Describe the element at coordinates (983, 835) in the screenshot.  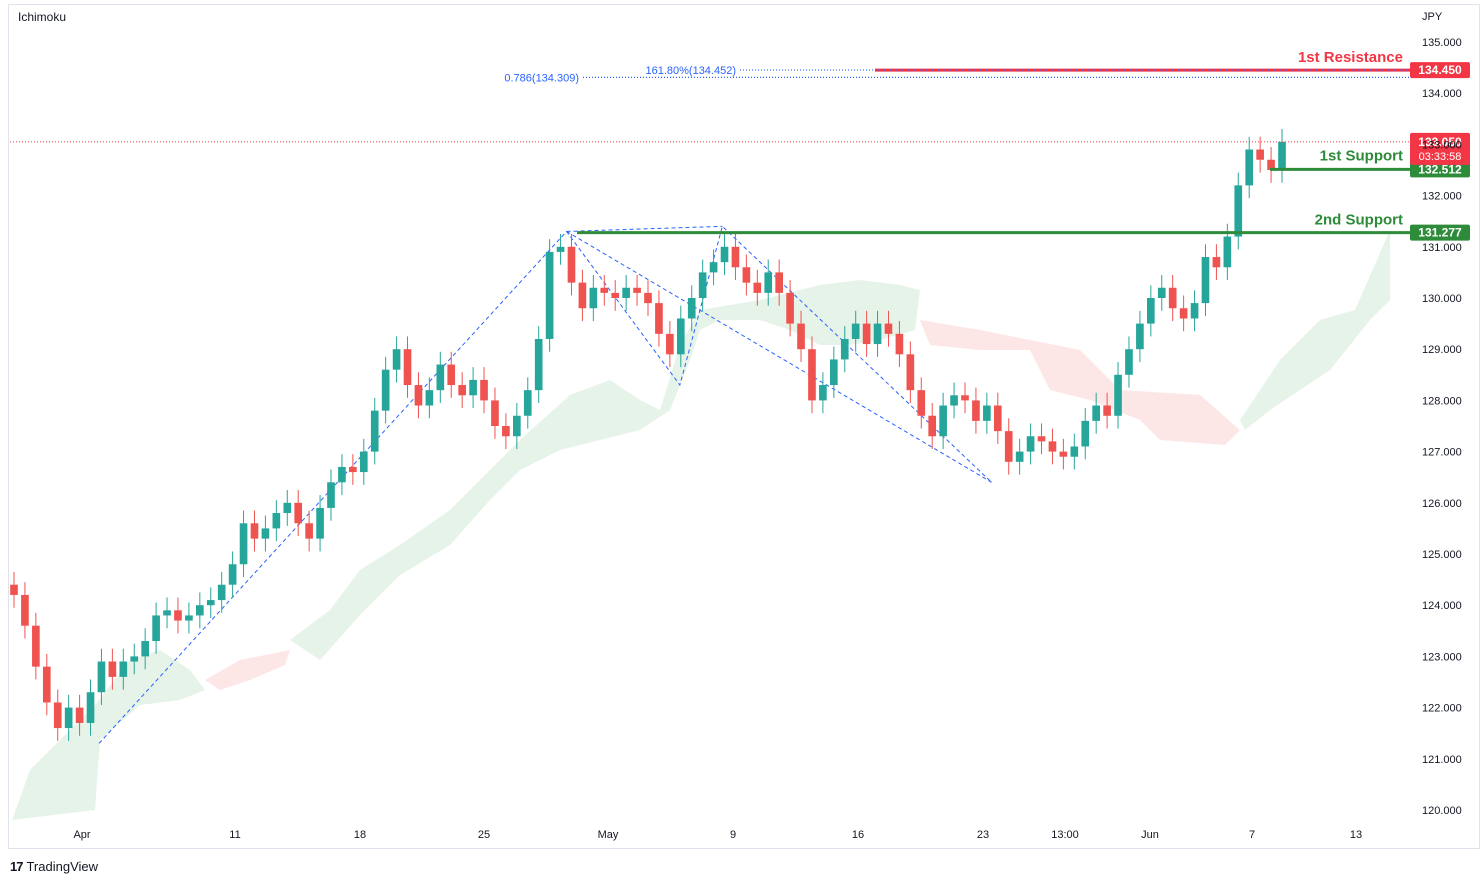
I see `x-tick-label: 23` at that location.